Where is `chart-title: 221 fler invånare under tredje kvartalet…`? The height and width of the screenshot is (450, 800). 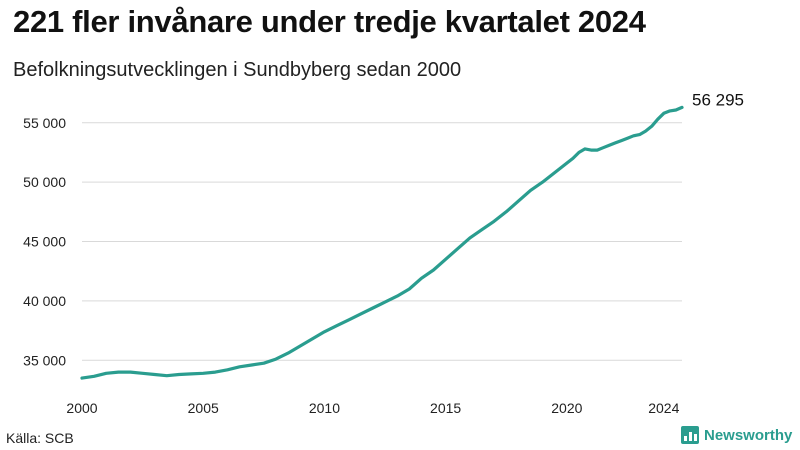 chart-title: 221 fler invånare under tredje kvartalet… is located at coordinates (329, 21).